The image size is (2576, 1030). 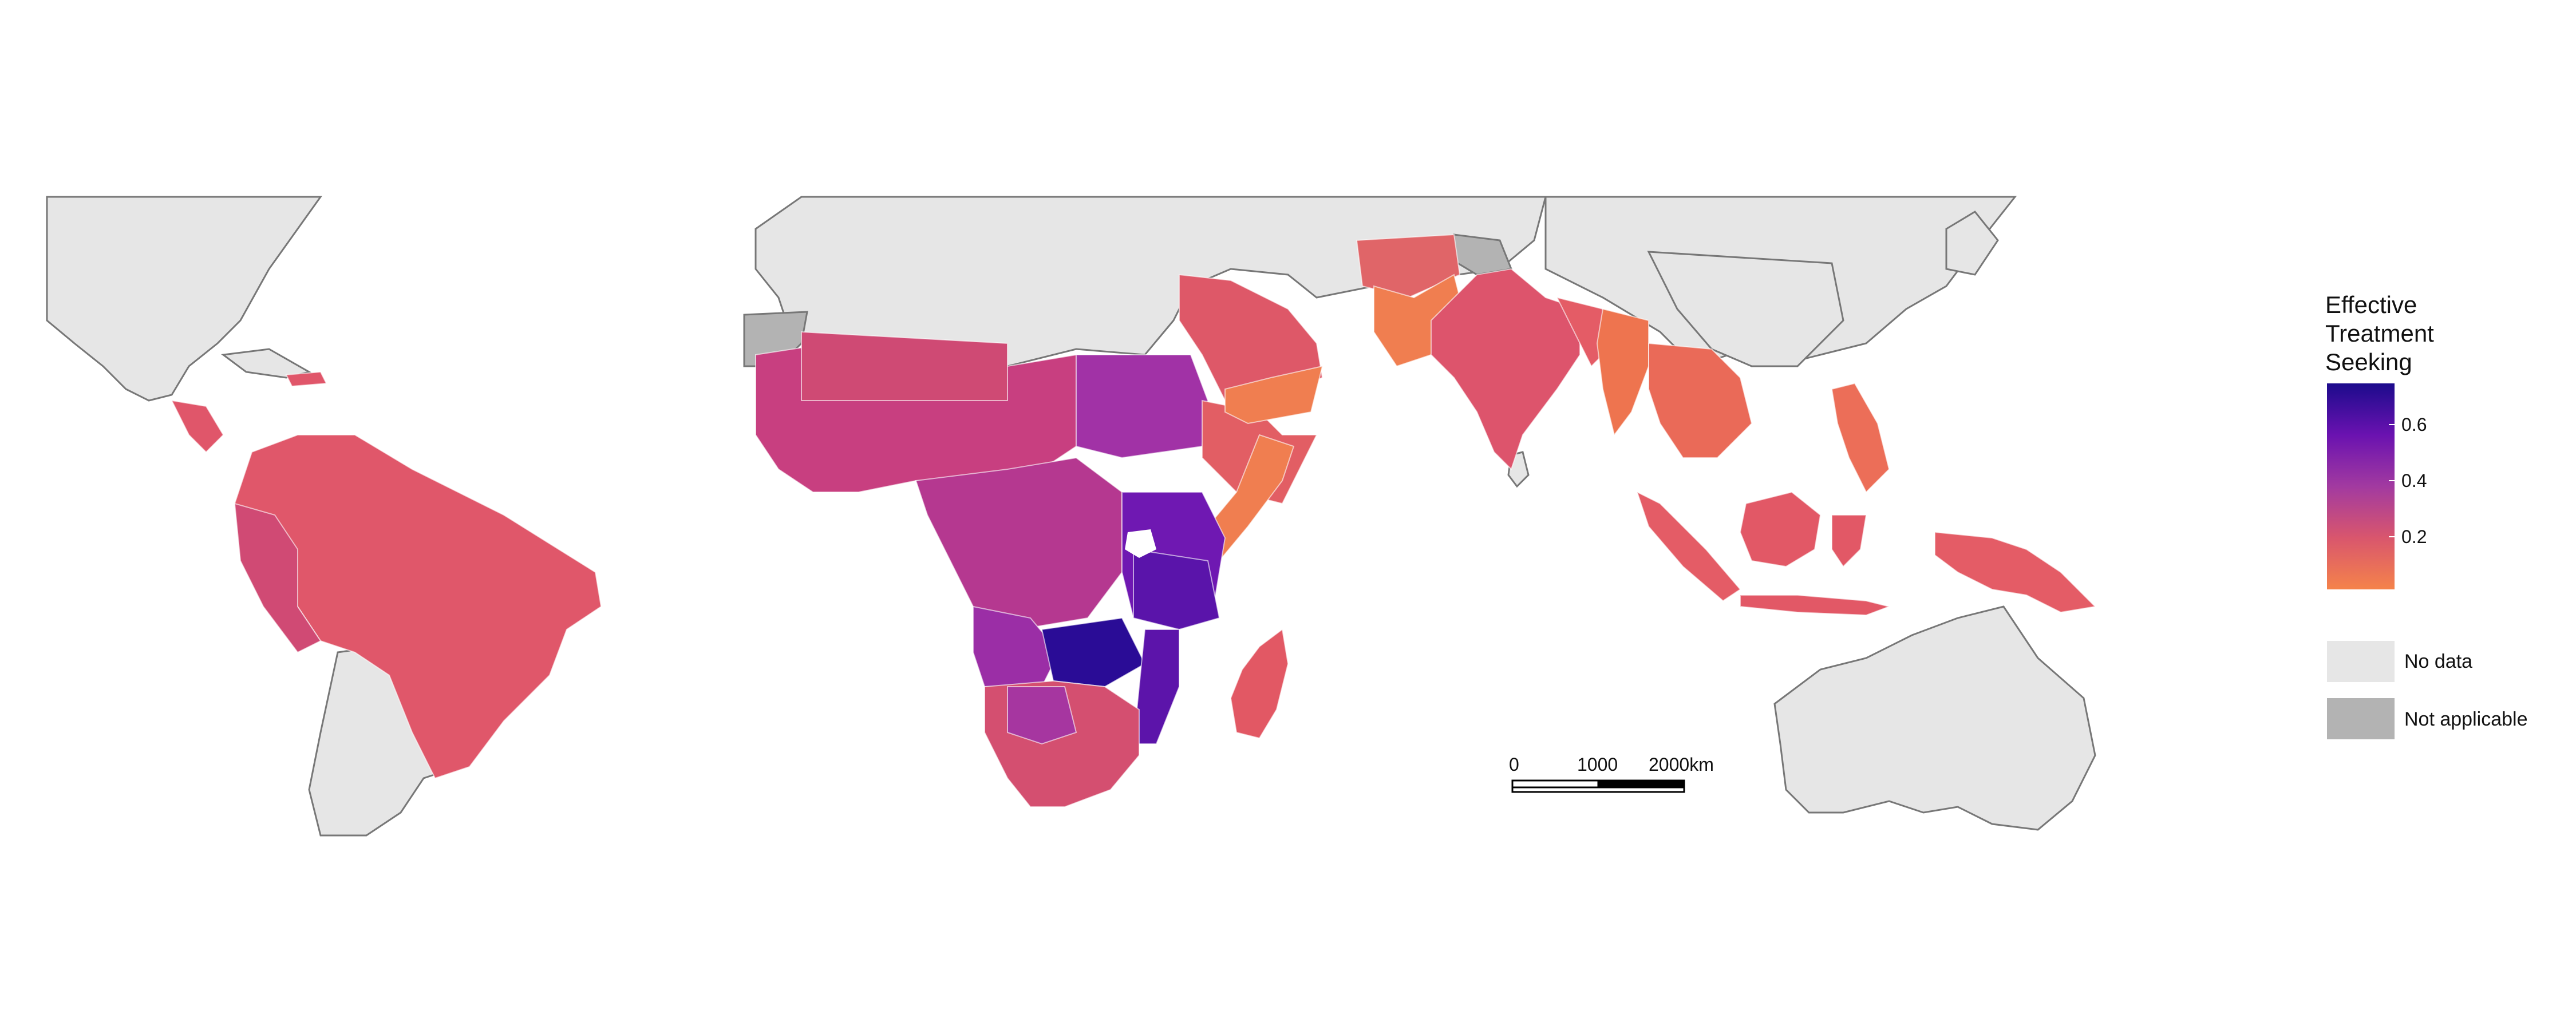 What do you see at coordinates (1597, 764) in the screenshot?
I see `scale-label-1000: 1000` at bounding box center [1597, 764].